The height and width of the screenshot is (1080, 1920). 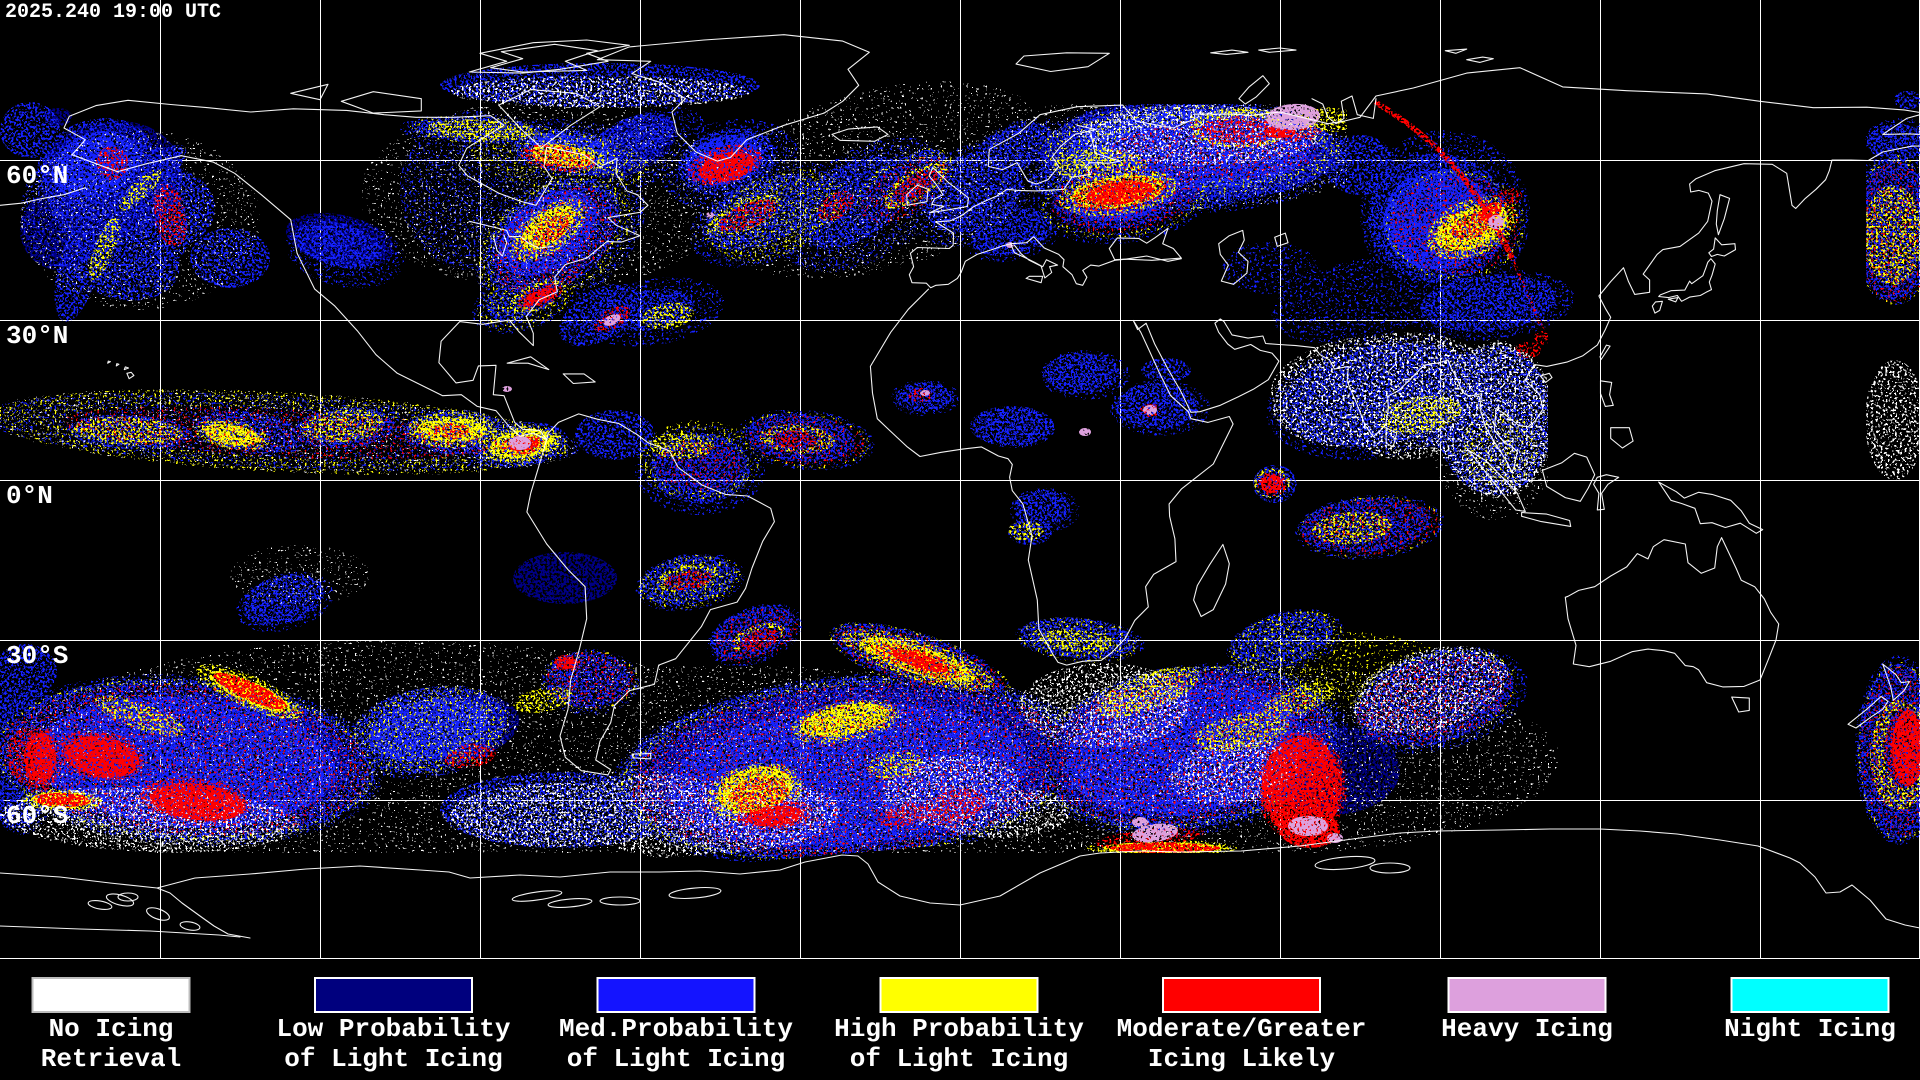 I want to click on svg-text: 30°N, so click(x=37, y=336).